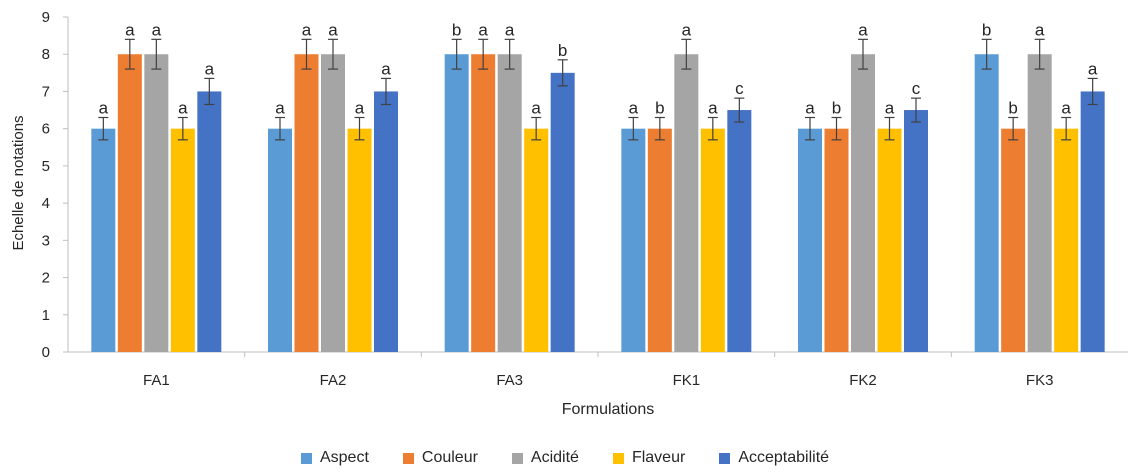 This screenshot has width=1130, height=474. Describe the element at coordinates (46, 352) in the screenshot. I see `y-tick-label: 0` at that location.